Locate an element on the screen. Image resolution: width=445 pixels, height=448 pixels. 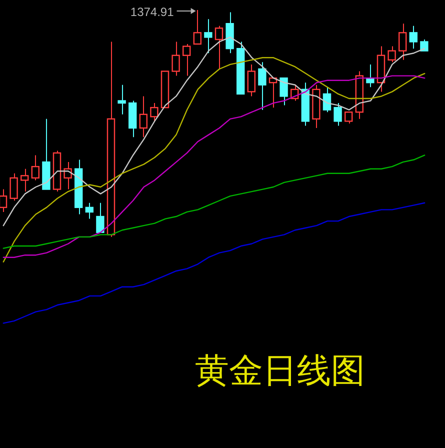
text: 黄金日线图 is located at coordinates (280, 371).